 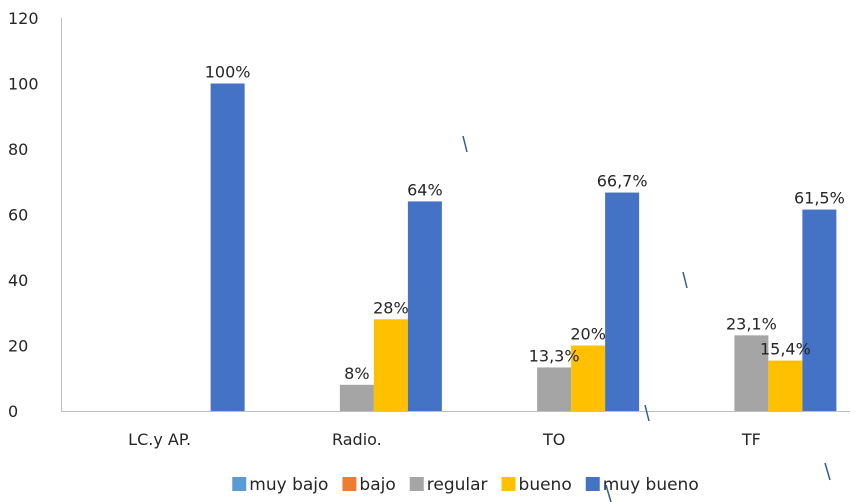 I want to click on legend-label: muy bajo, so click(x=288, y=485).